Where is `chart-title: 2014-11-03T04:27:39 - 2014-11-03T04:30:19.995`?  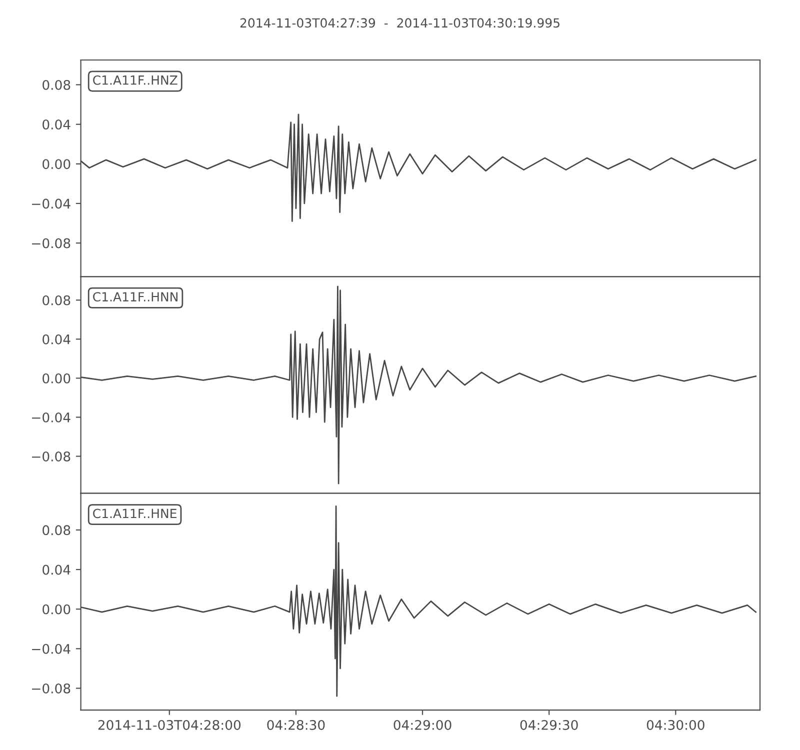
chart-title: 2014-11-03T04:27:39 - 2014-11-03T04:30:19.995 is located at coordinates (400, 23).